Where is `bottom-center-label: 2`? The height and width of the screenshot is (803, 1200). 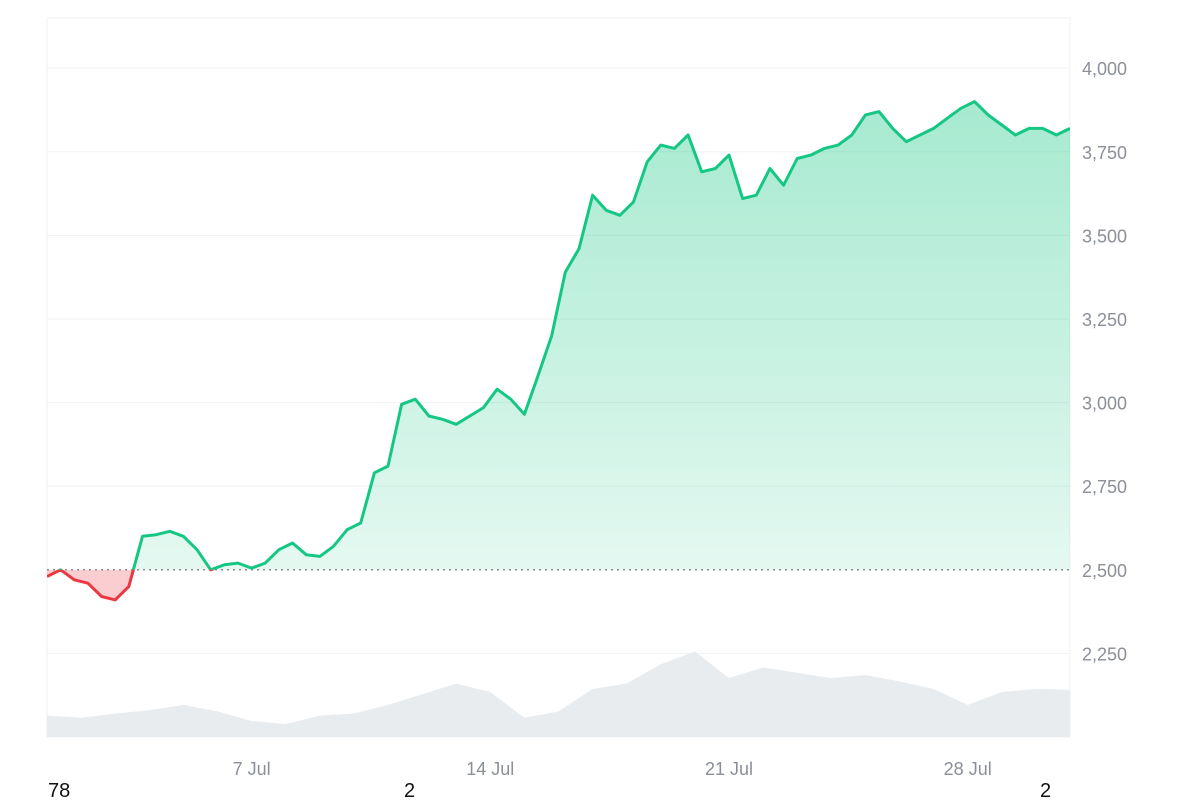
bottom-center-label: 2 is located at coordinates (410, 791).